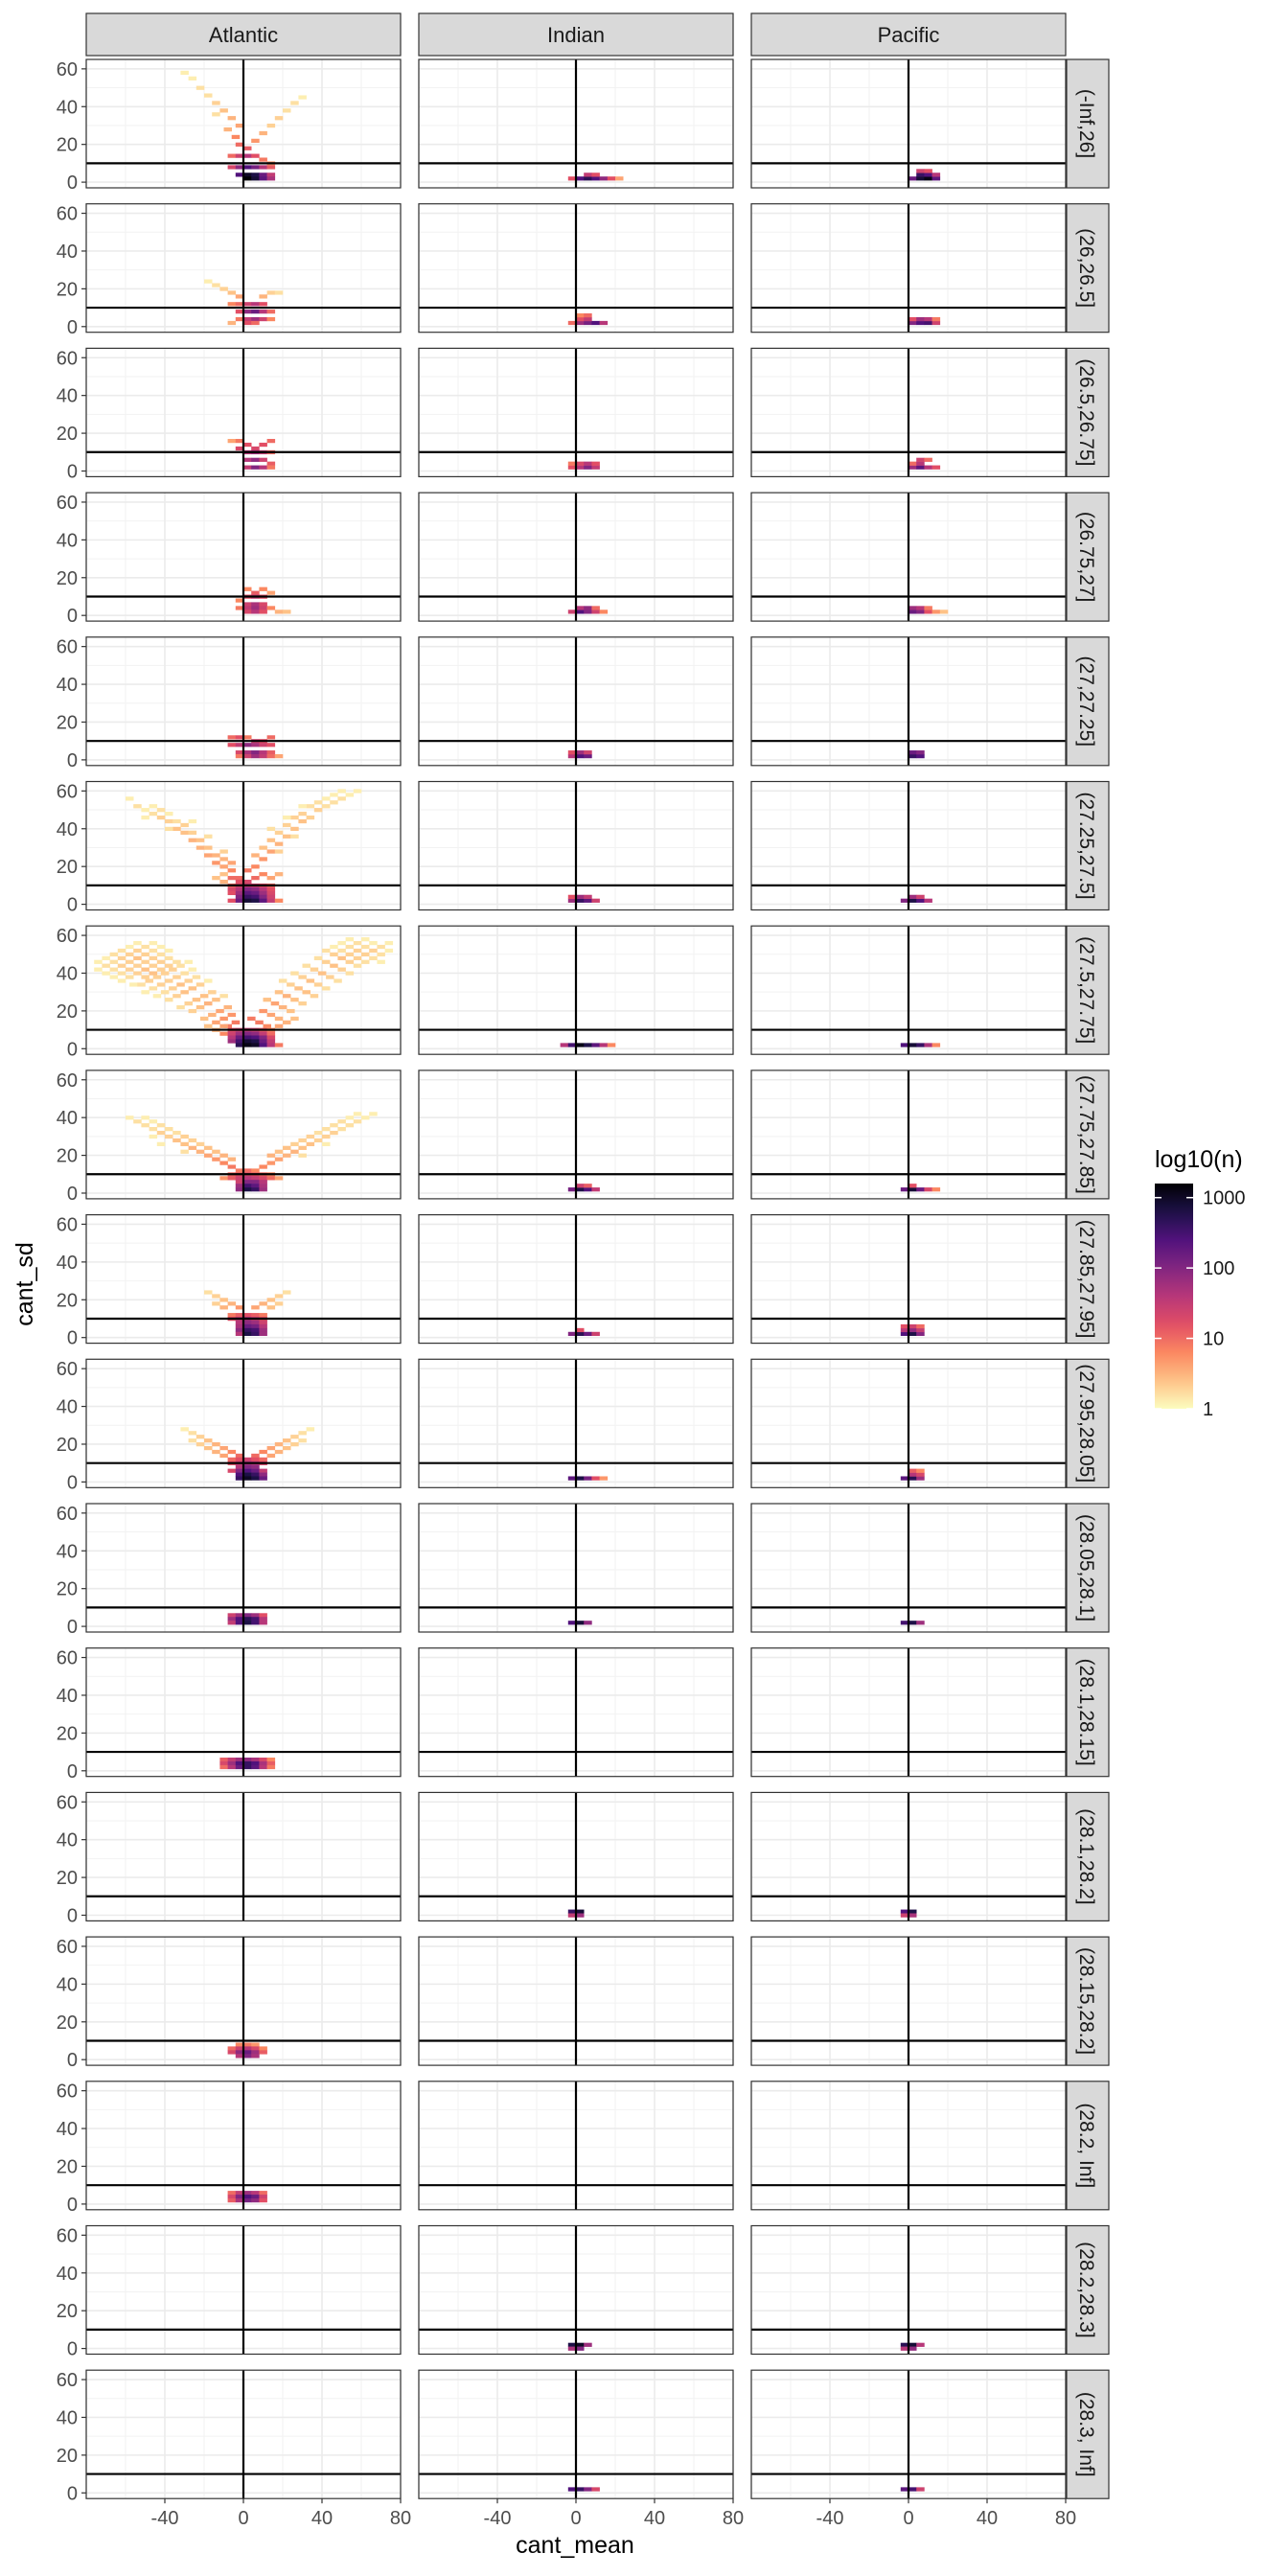  I want to click on column-strip, so click(908, 34).